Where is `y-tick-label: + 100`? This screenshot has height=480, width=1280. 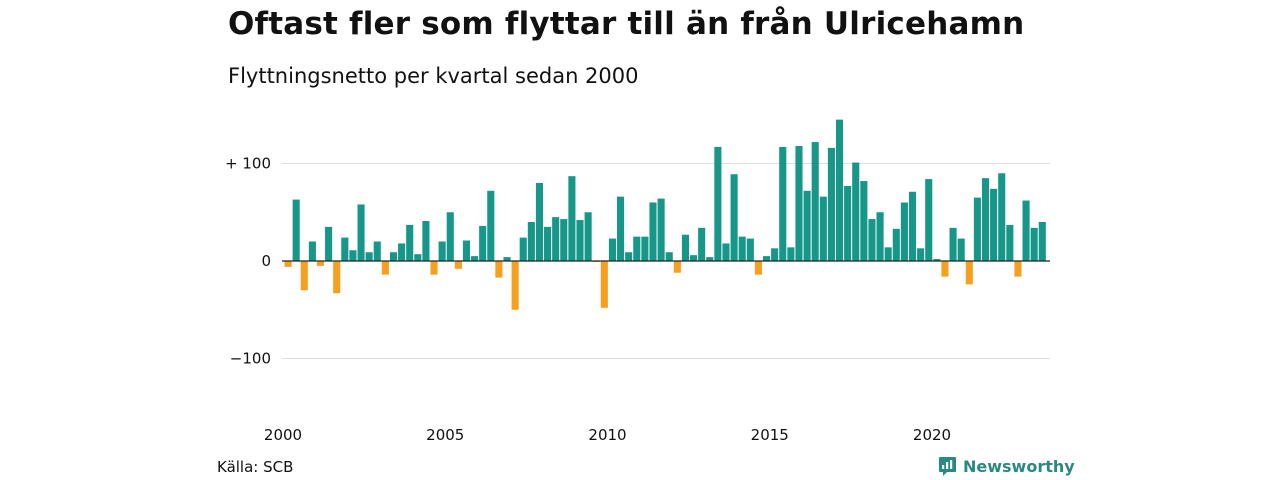 y-tick-label: + 100 is located at coordinates (248, 164).